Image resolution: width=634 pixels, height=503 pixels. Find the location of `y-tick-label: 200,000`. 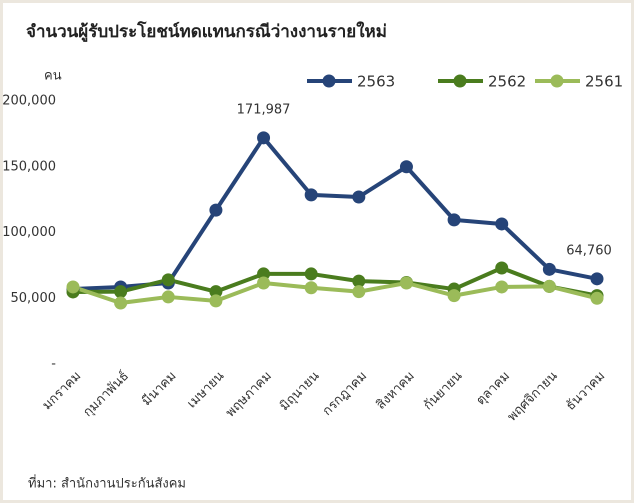

y-tick-label: 200,000 is located at coordinates (29, 101).